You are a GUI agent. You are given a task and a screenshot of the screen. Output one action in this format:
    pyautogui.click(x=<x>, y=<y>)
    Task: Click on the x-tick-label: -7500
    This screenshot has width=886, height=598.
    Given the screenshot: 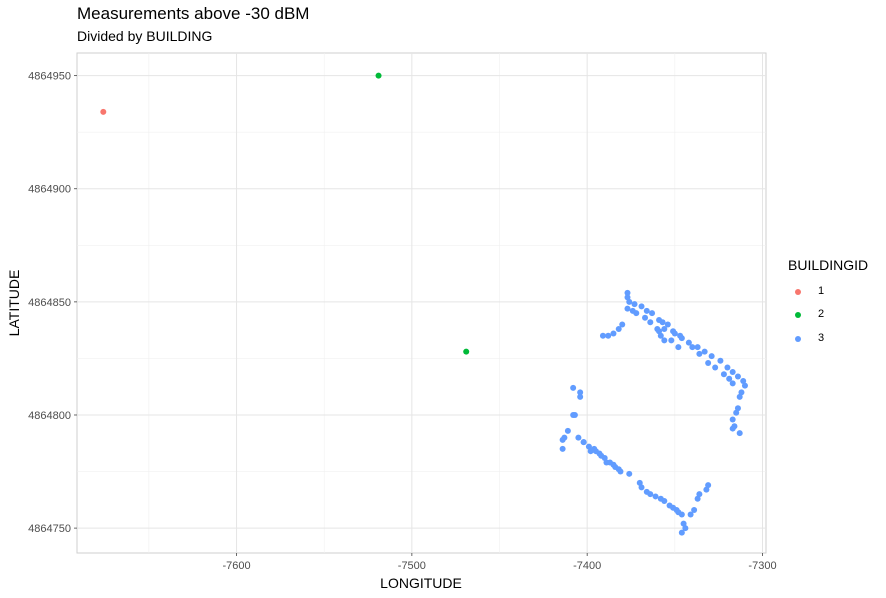 What is the action you would take?
    pyautogui.click(x=412, y=566)
    